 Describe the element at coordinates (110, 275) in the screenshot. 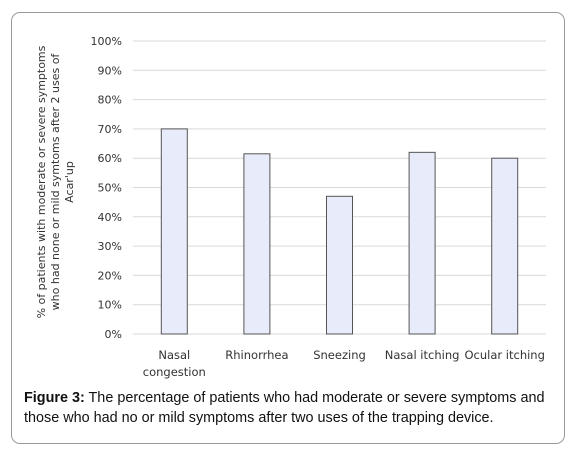

I see `y-tick-label: 20%` at that location.